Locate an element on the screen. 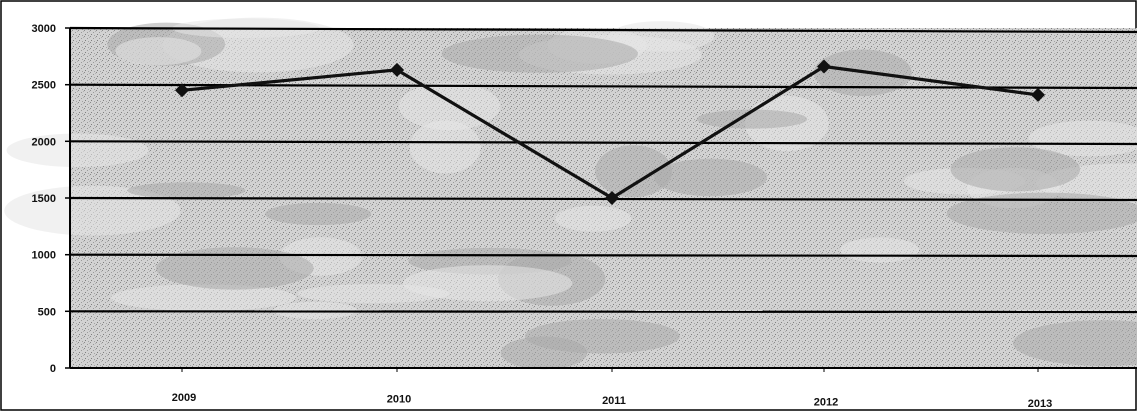 This screenshot has width=1137, height=411. y-tick-label: 0 is located at coordinates (53, 369).